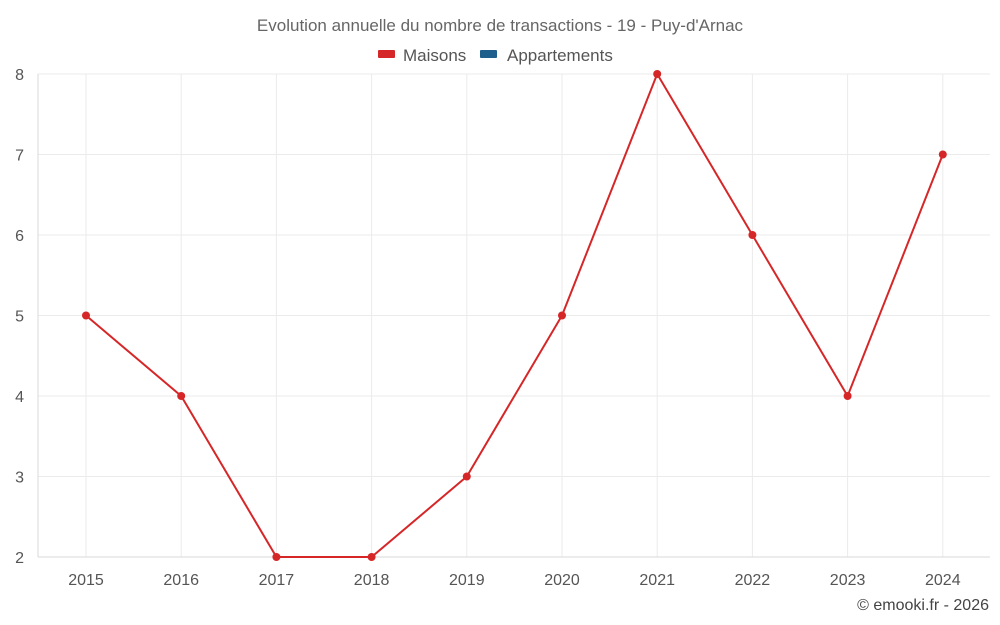 The image size is (1000, 625). I want to click on data-point-maisons-2015, so click(86, 315).